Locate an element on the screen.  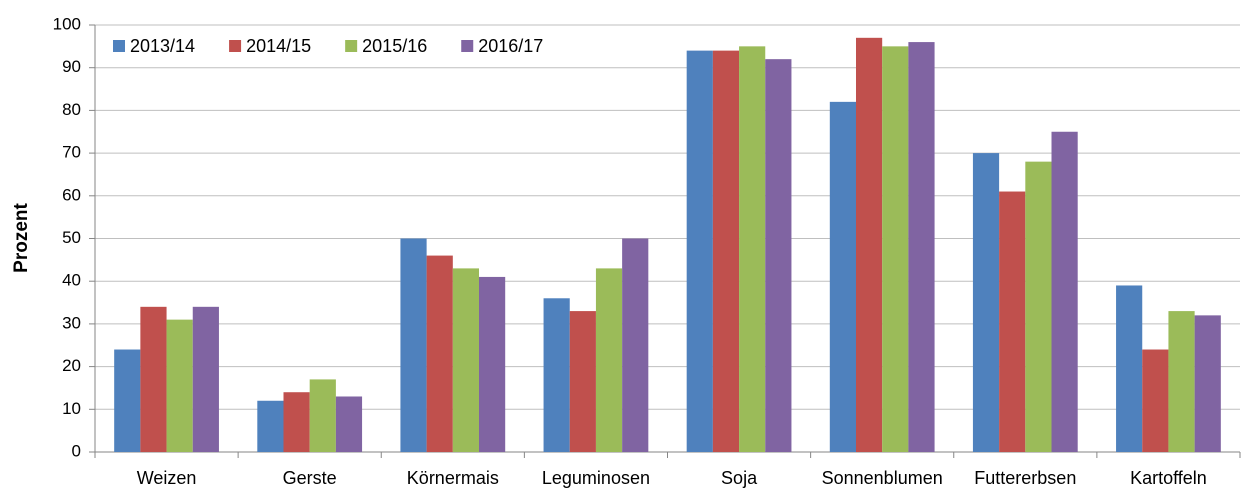
y-tick-label: 60 is located at coordinates (71, 194).